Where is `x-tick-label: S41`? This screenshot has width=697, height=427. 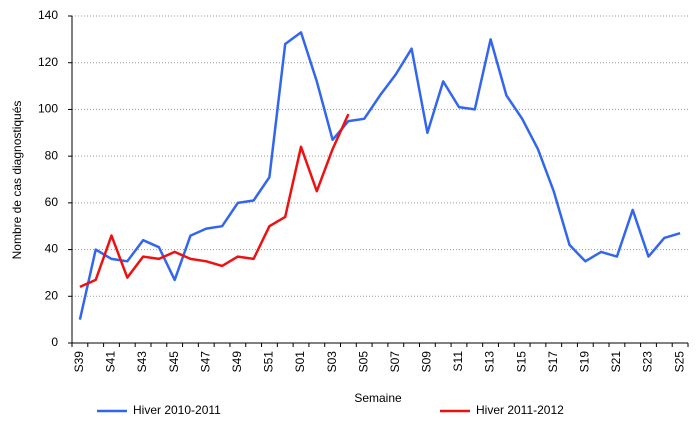
x-tick-label: S41 is located at coordinates (111, 362).